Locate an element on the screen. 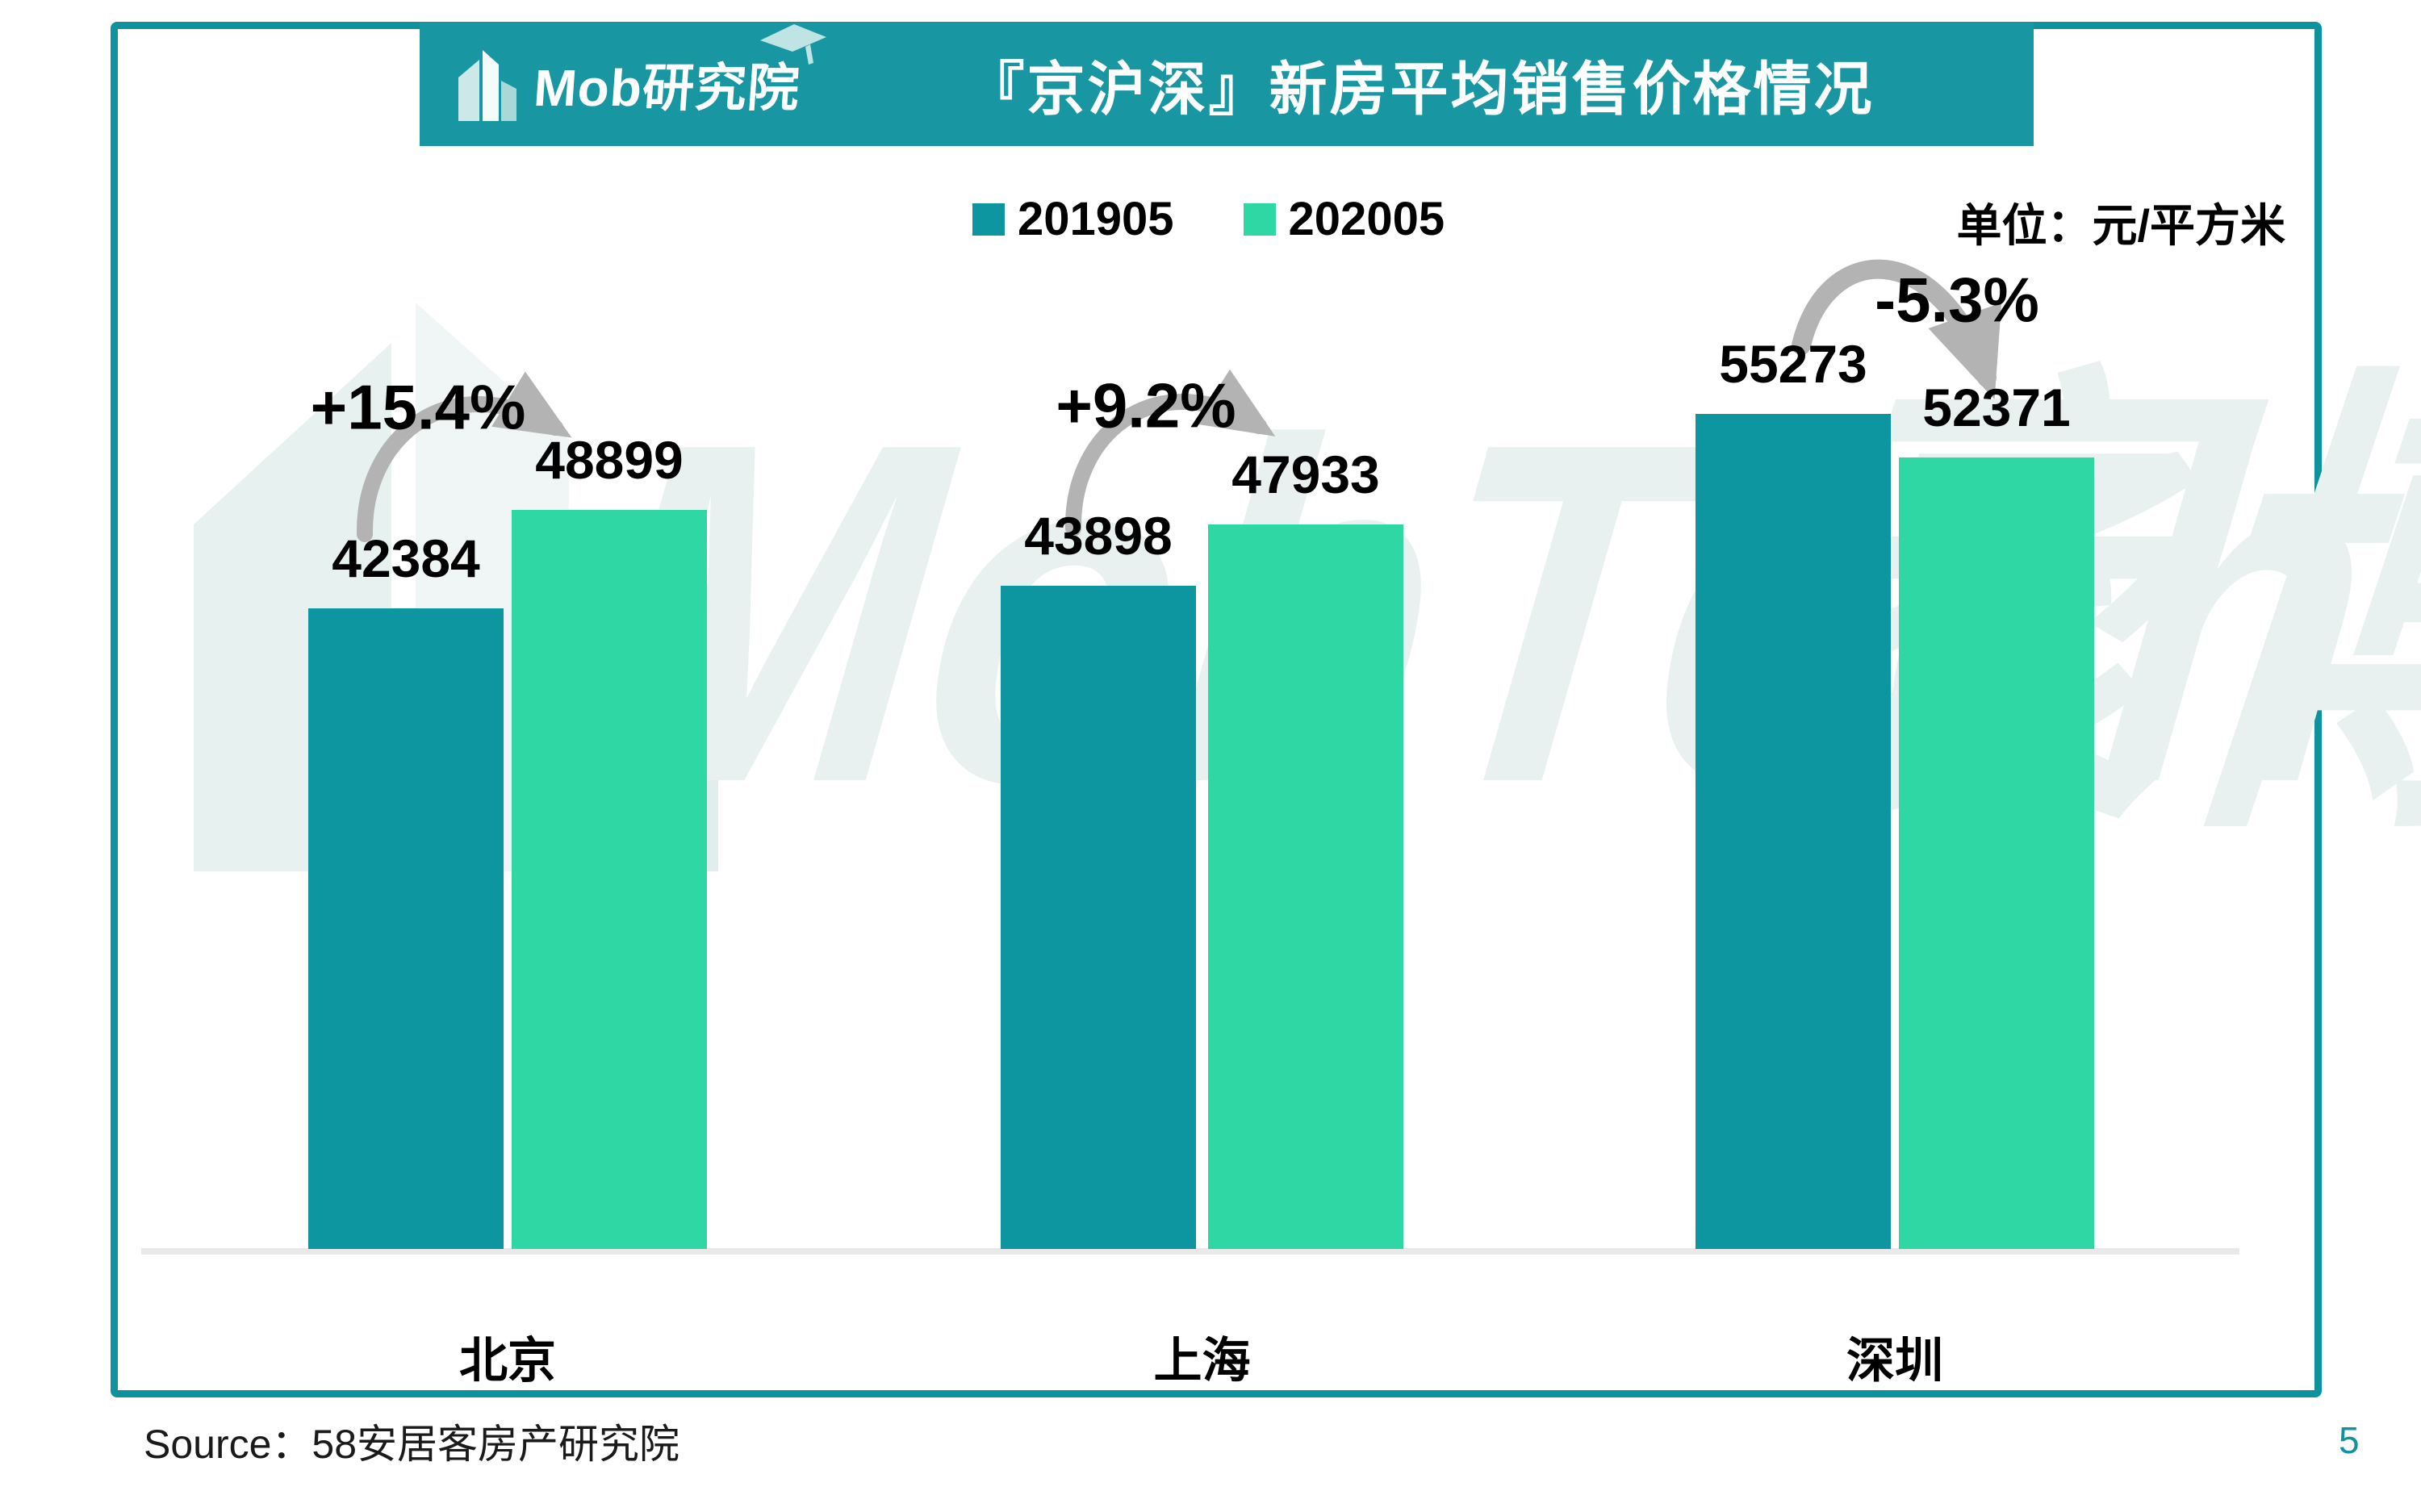 This screenshot has width=2421, height=1512. slide-title: 『京沪深』新房平均销售价格情况 is located at coordinates (1420, 90).